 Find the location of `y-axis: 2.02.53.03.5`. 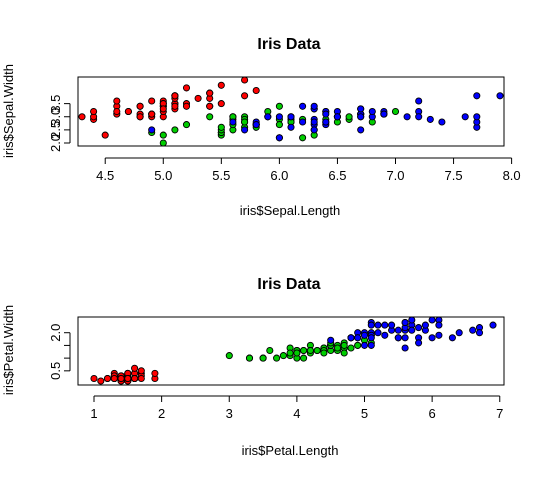

y-axis: 2.02.53.03.5 is located at coordinates (59, 123).